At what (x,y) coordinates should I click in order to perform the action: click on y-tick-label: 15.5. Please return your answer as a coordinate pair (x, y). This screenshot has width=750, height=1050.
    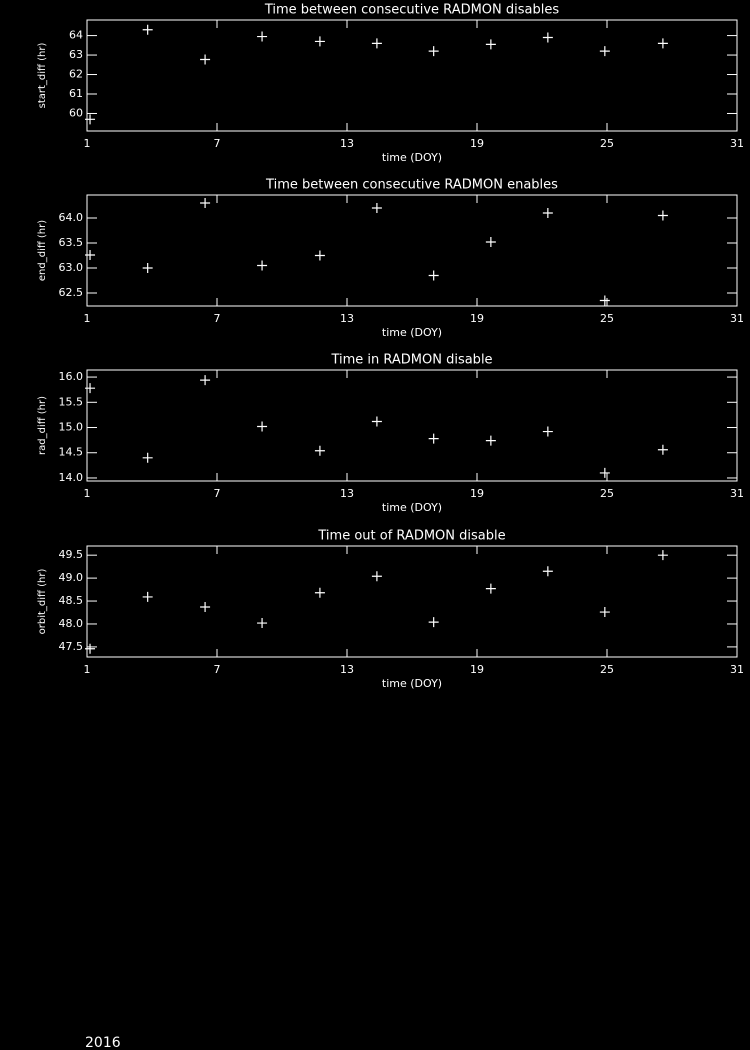
    Looking at the image, I should click on (71, 401).